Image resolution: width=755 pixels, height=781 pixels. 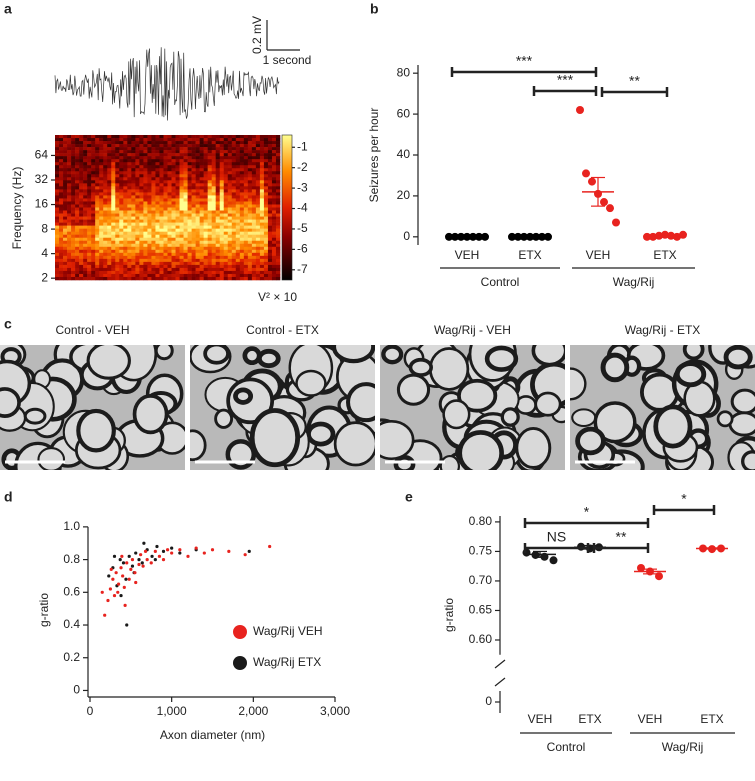 What do you see at coordinates (302, 269) in the screenshot?
I see `colorbar-tick-label: -7` at bounding box center [302, 269].